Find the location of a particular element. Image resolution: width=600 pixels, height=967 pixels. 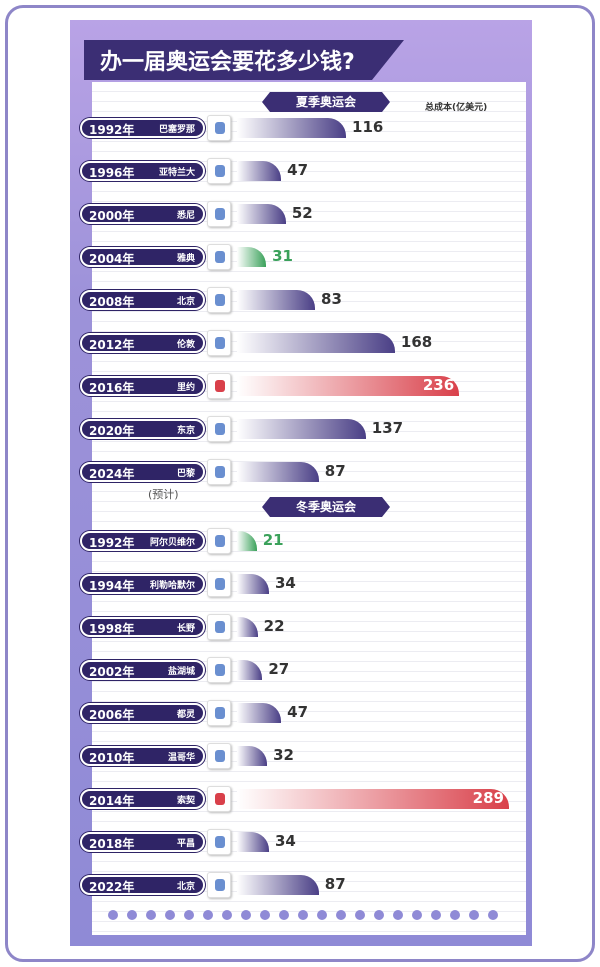

city-name: 巴黎 is located at coordinates (185, 474).